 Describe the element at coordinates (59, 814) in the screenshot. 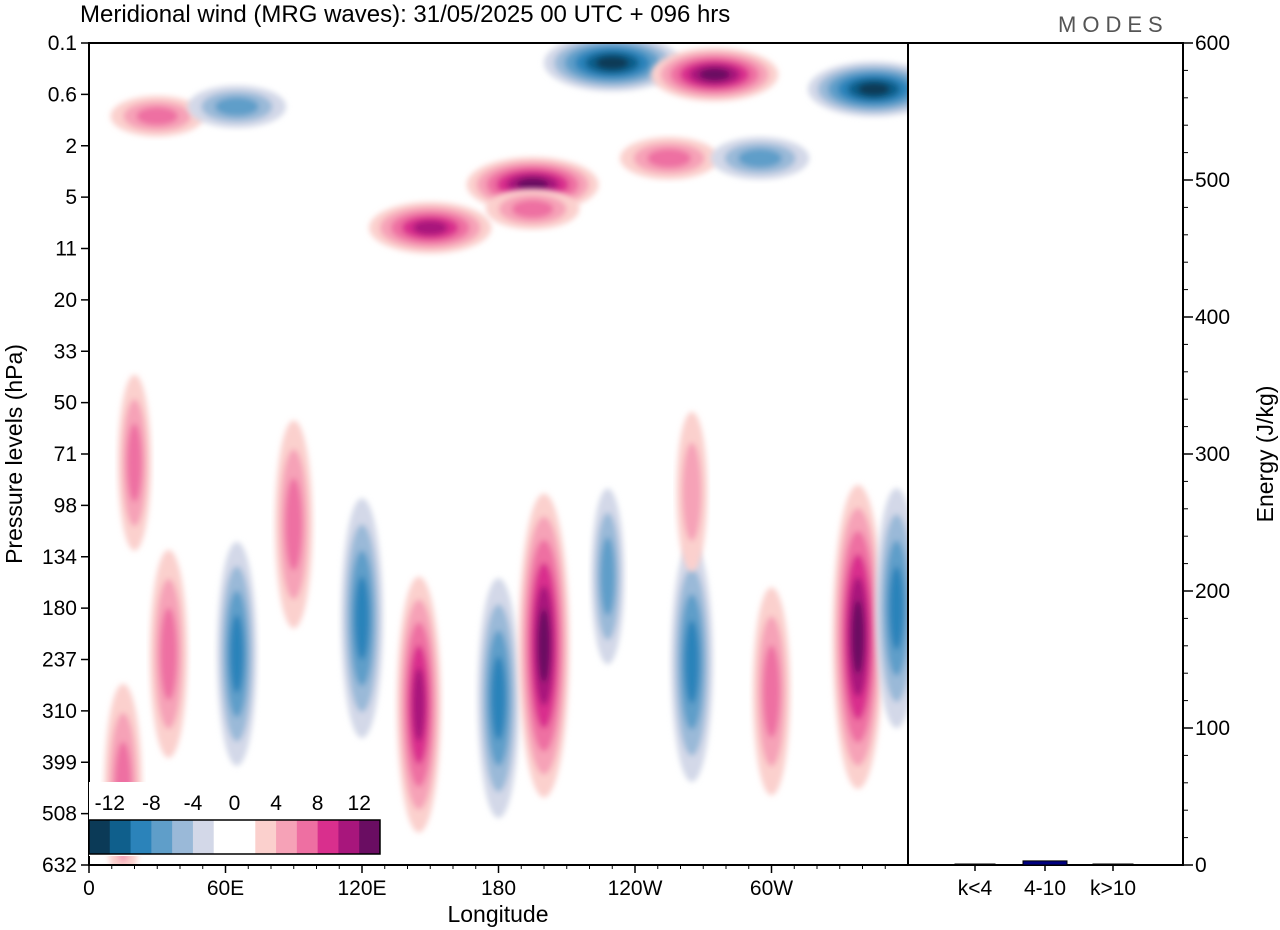

I see `pressure-tick-label: 508` at that location.